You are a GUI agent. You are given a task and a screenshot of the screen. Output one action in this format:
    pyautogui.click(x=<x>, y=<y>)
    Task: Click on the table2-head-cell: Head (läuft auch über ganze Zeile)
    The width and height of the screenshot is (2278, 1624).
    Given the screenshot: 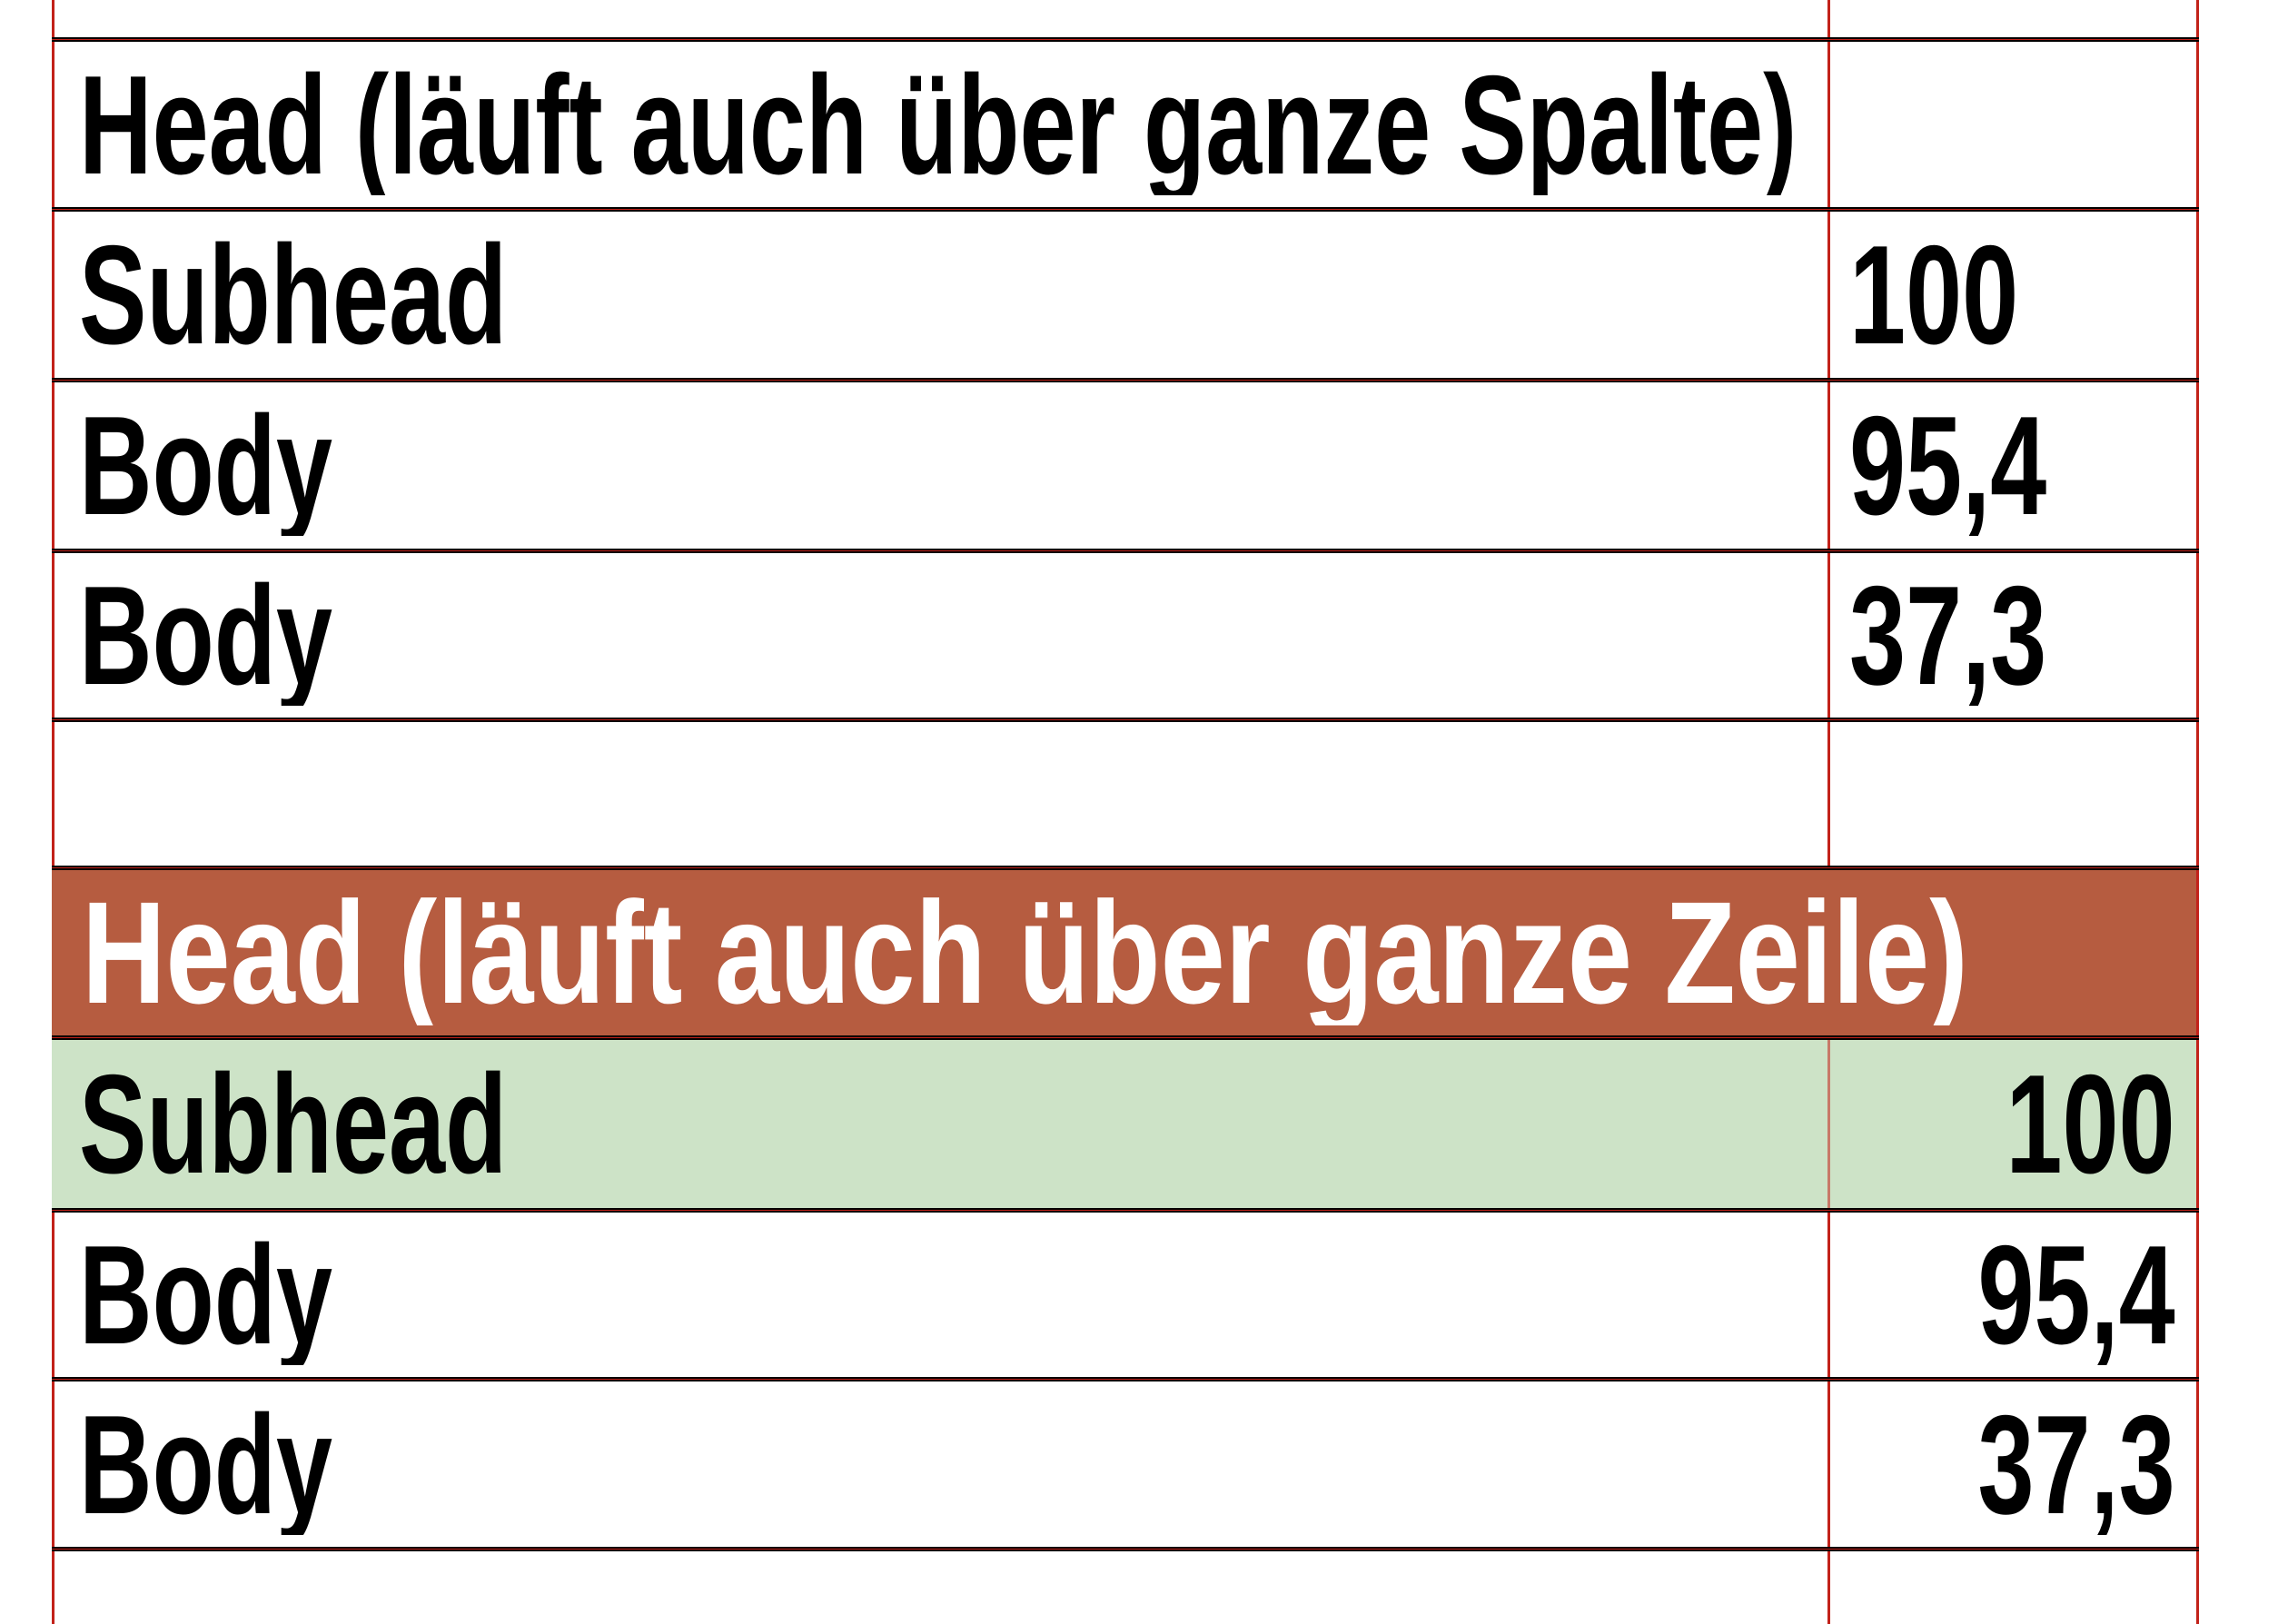 What is the action you would take?
    pyautogui.click(x=1124, y=952)
    